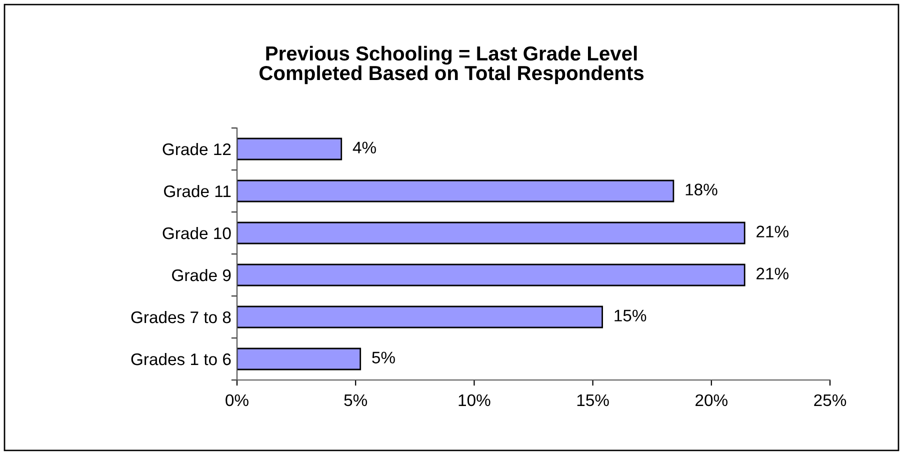 The width and height of the screenshot is (903, 455). What do you see at coordinates (364, 148) in the screenshot?
I see `data-label: 4%` at bounding box center [364, 148].